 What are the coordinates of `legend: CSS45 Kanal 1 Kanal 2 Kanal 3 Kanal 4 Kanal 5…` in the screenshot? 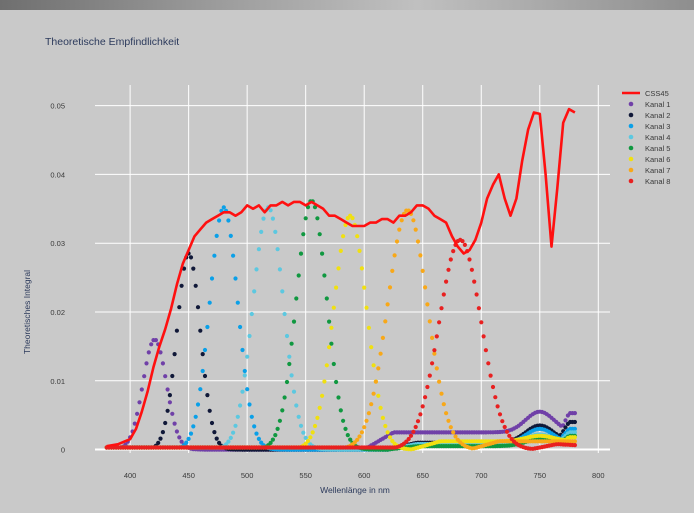 It's located at (646, 137).